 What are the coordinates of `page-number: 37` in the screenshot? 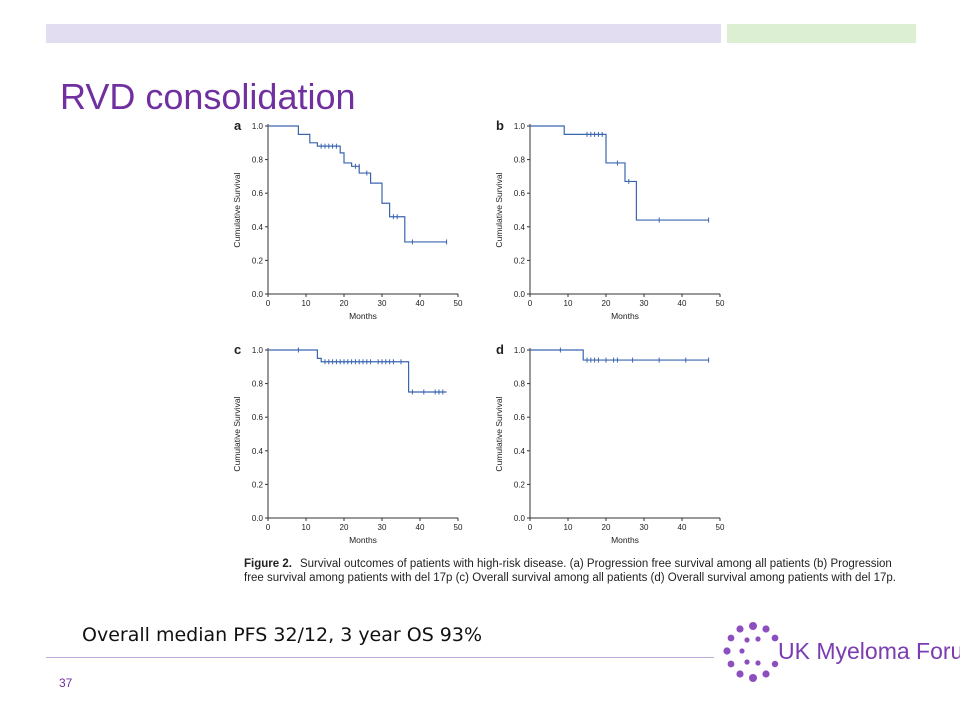 It's located at (66, 683).